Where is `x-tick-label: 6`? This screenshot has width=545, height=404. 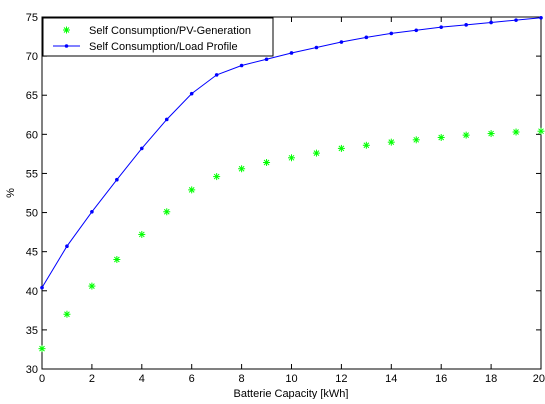 x-tick-label: 6 is located at coordinates (192, 379).